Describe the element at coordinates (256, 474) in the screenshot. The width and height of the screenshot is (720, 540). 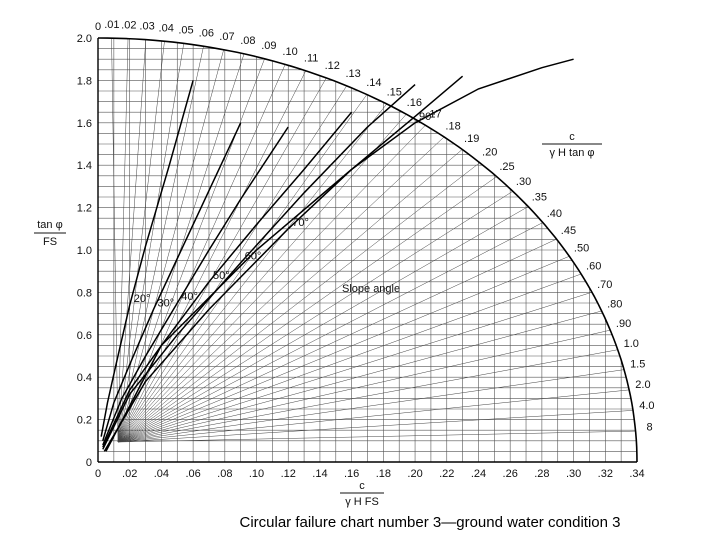
I see `x-tick-label: .10` at that location.